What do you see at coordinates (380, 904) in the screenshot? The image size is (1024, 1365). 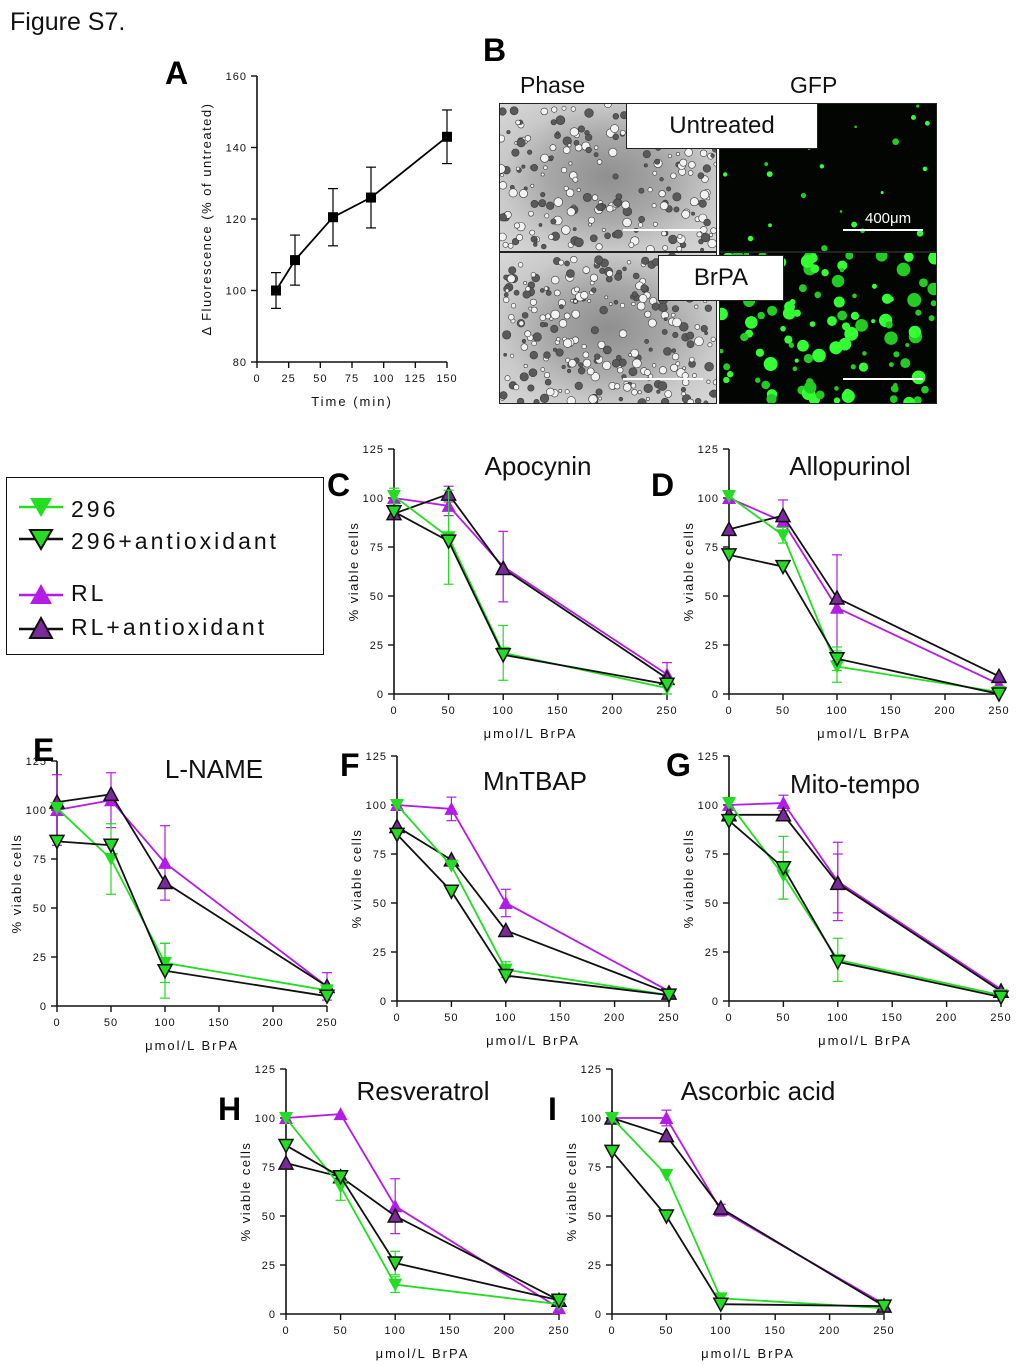 I see `y-tick-label: 50` at bounding box center [380, 904].